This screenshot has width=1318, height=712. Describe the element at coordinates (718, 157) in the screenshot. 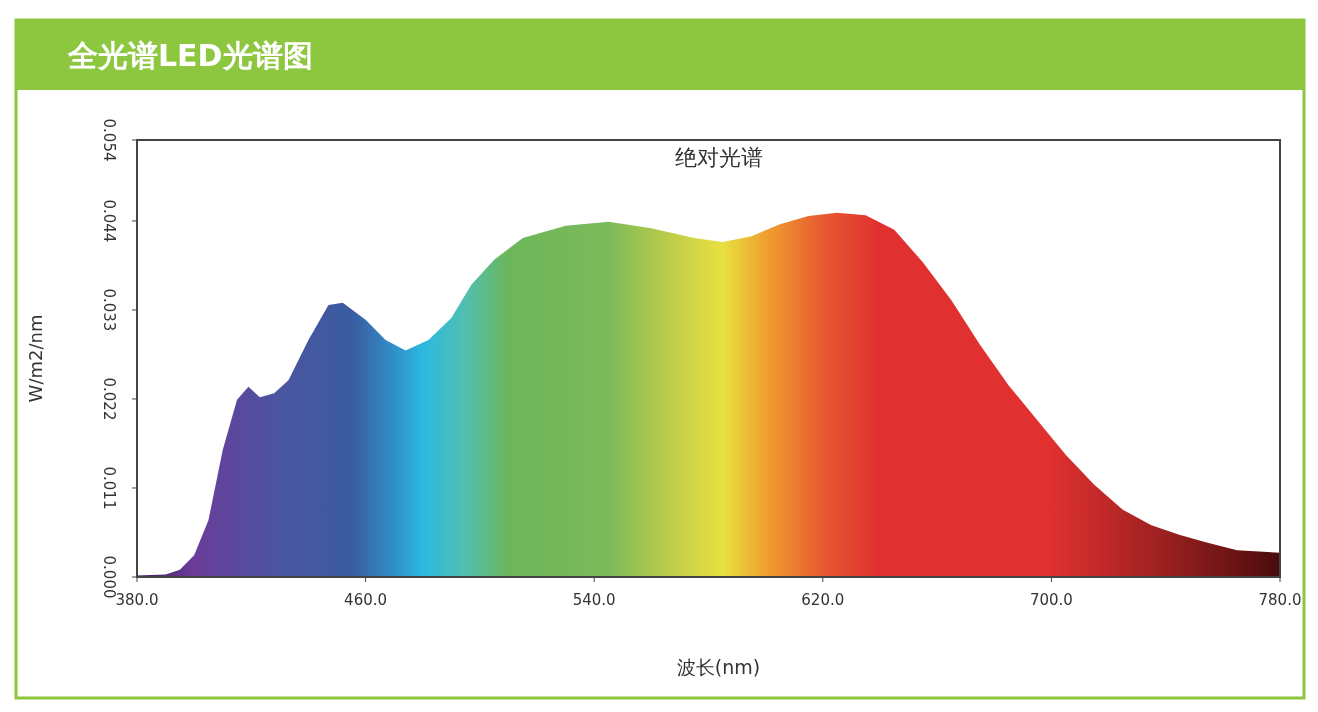

I see `chart-subtitle: 绝对光谱` at that location.